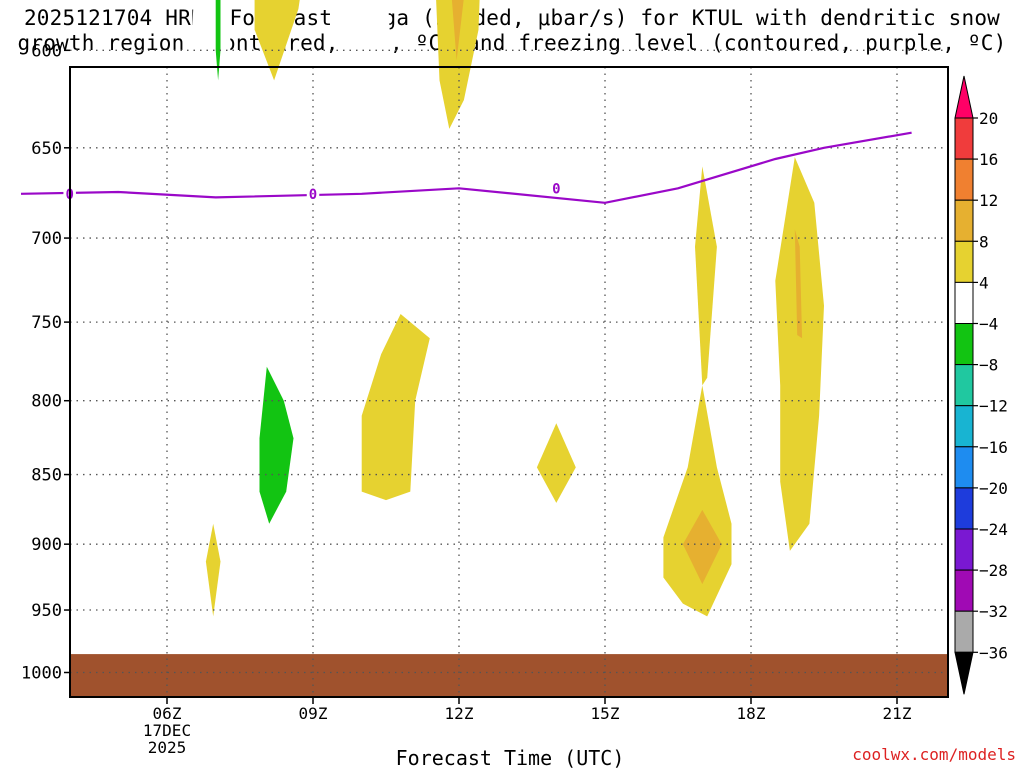 The image size is (1024, 770). What do you see at coordinates (993, 447) in the screenshot?
I see `colorbar-label-8: −16` at bounding box center [993, 447].